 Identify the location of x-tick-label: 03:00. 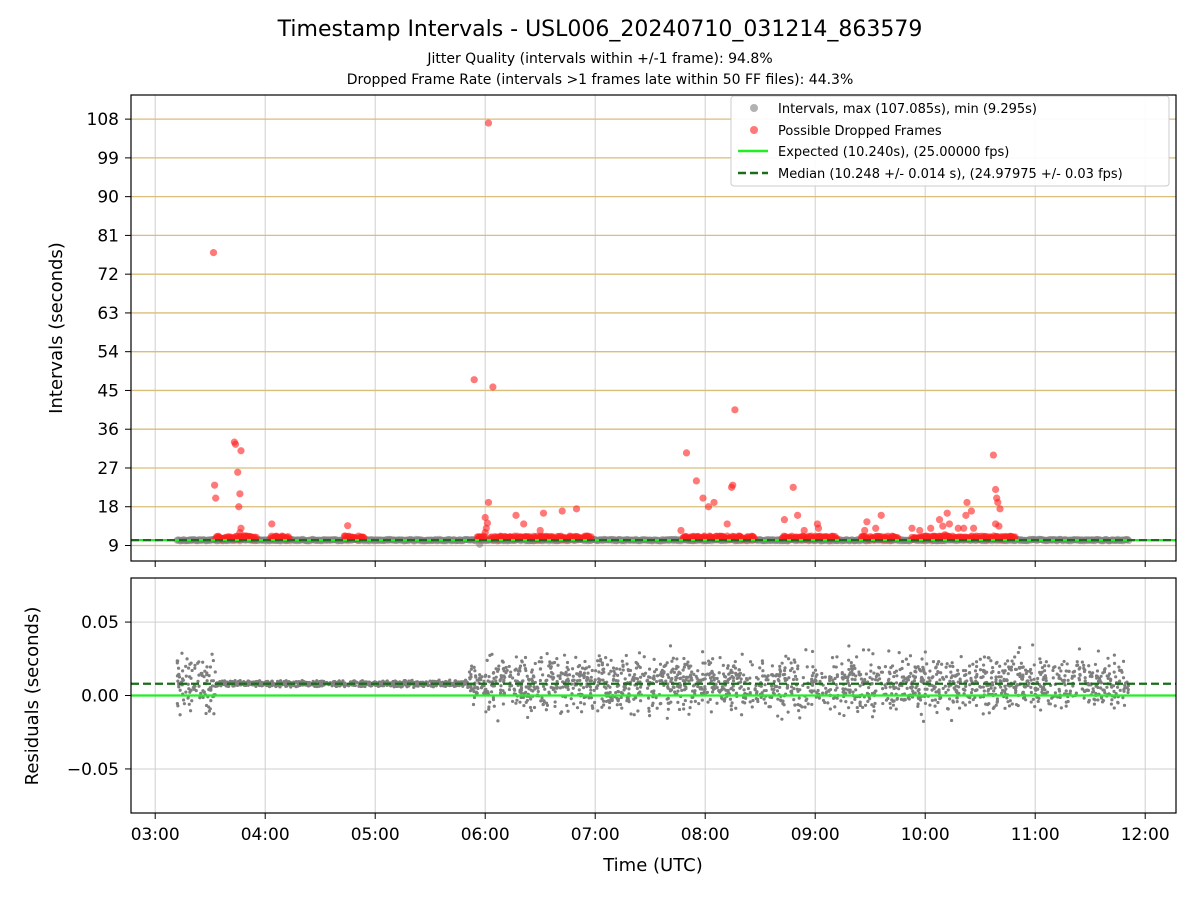
(155, 835).